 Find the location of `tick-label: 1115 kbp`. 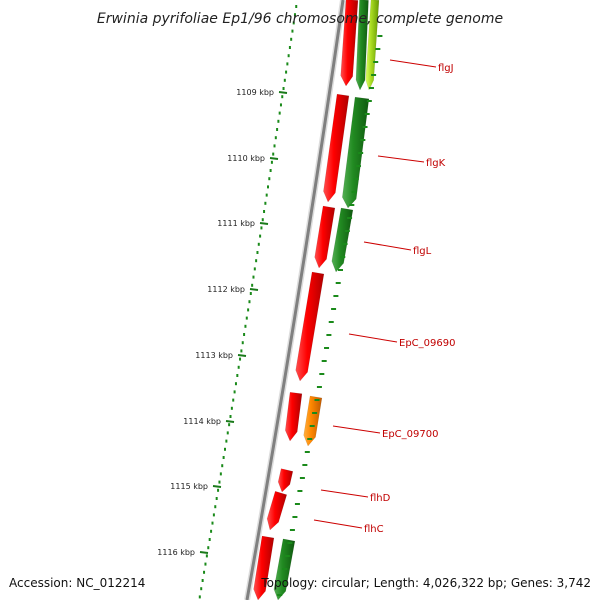

tick-label: 1115 kbp is located at coordinates (189, 486).